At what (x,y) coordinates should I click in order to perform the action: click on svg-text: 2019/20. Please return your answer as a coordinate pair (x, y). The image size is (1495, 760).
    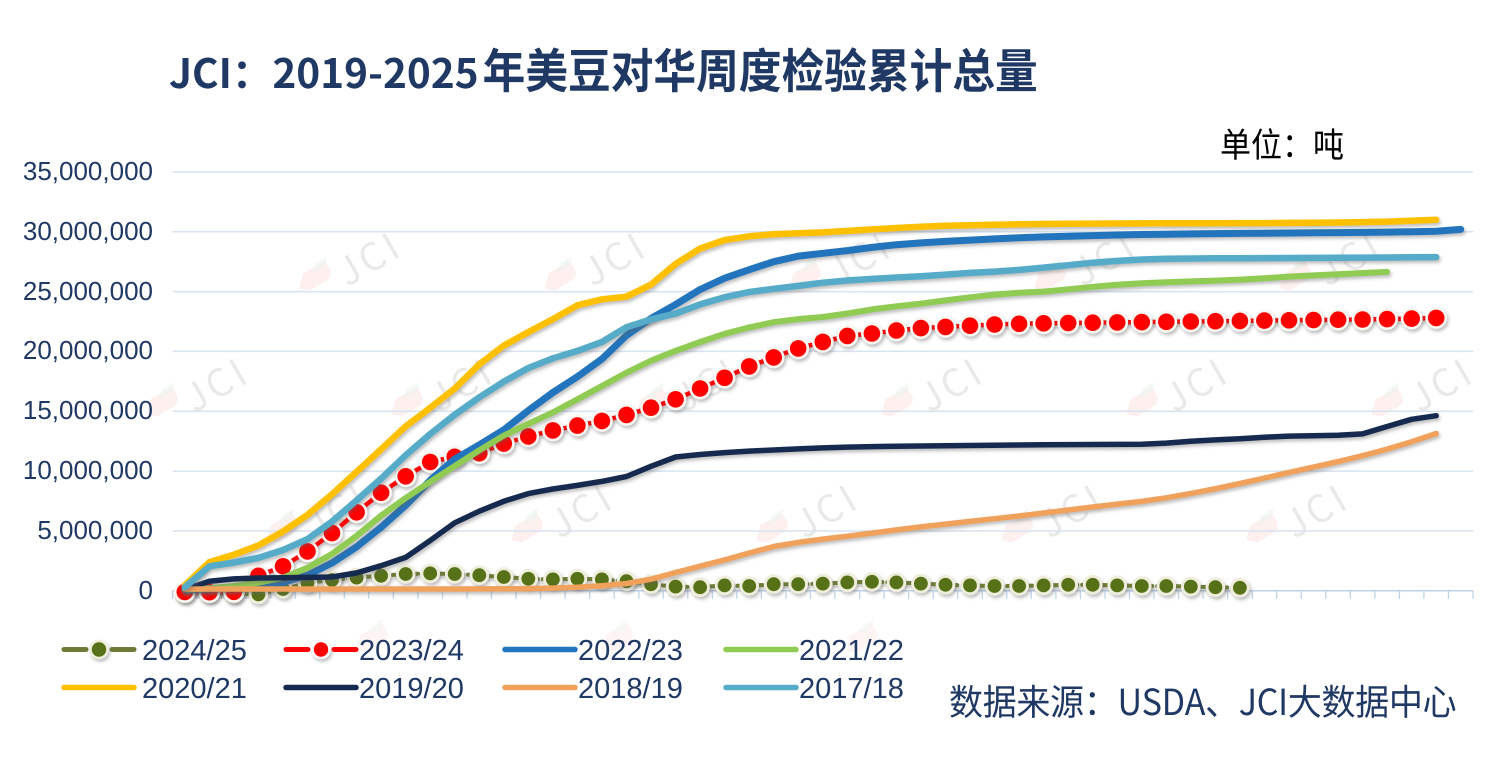
    Looking at the image, I should click on (411, 689).